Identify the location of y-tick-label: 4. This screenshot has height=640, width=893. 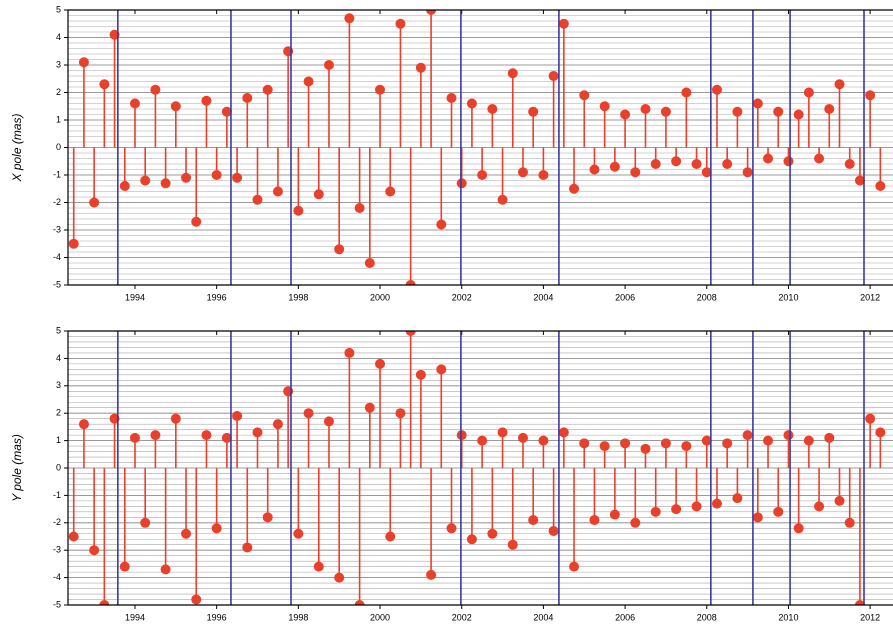
(58, 358).